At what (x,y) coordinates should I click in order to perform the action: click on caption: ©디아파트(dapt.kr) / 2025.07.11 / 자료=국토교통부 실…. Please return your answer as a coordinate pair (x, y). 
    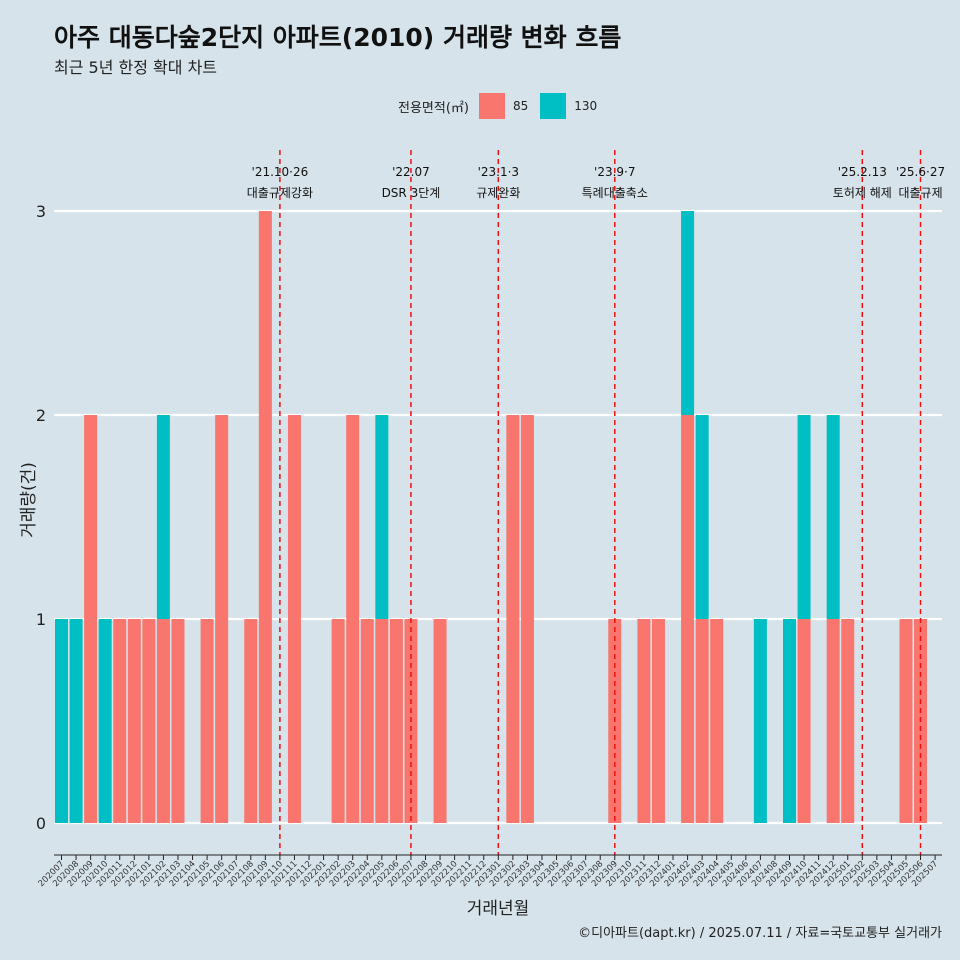
    Looking at the image, I should click on (760, 933).